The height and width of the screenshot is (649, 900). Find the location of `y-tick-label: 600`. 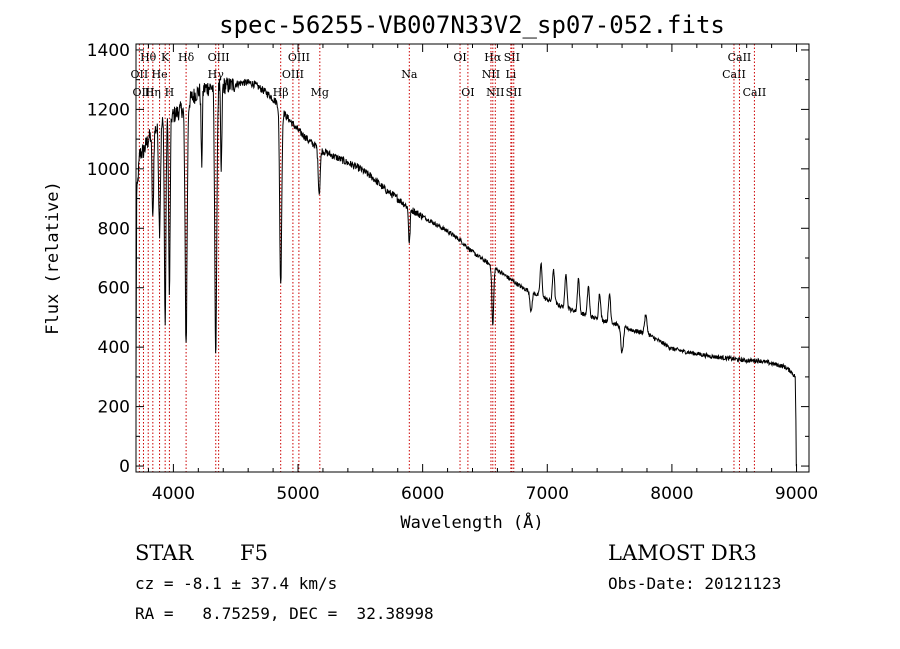

y-tick-label: 600 is located at coordinates (114, 289).